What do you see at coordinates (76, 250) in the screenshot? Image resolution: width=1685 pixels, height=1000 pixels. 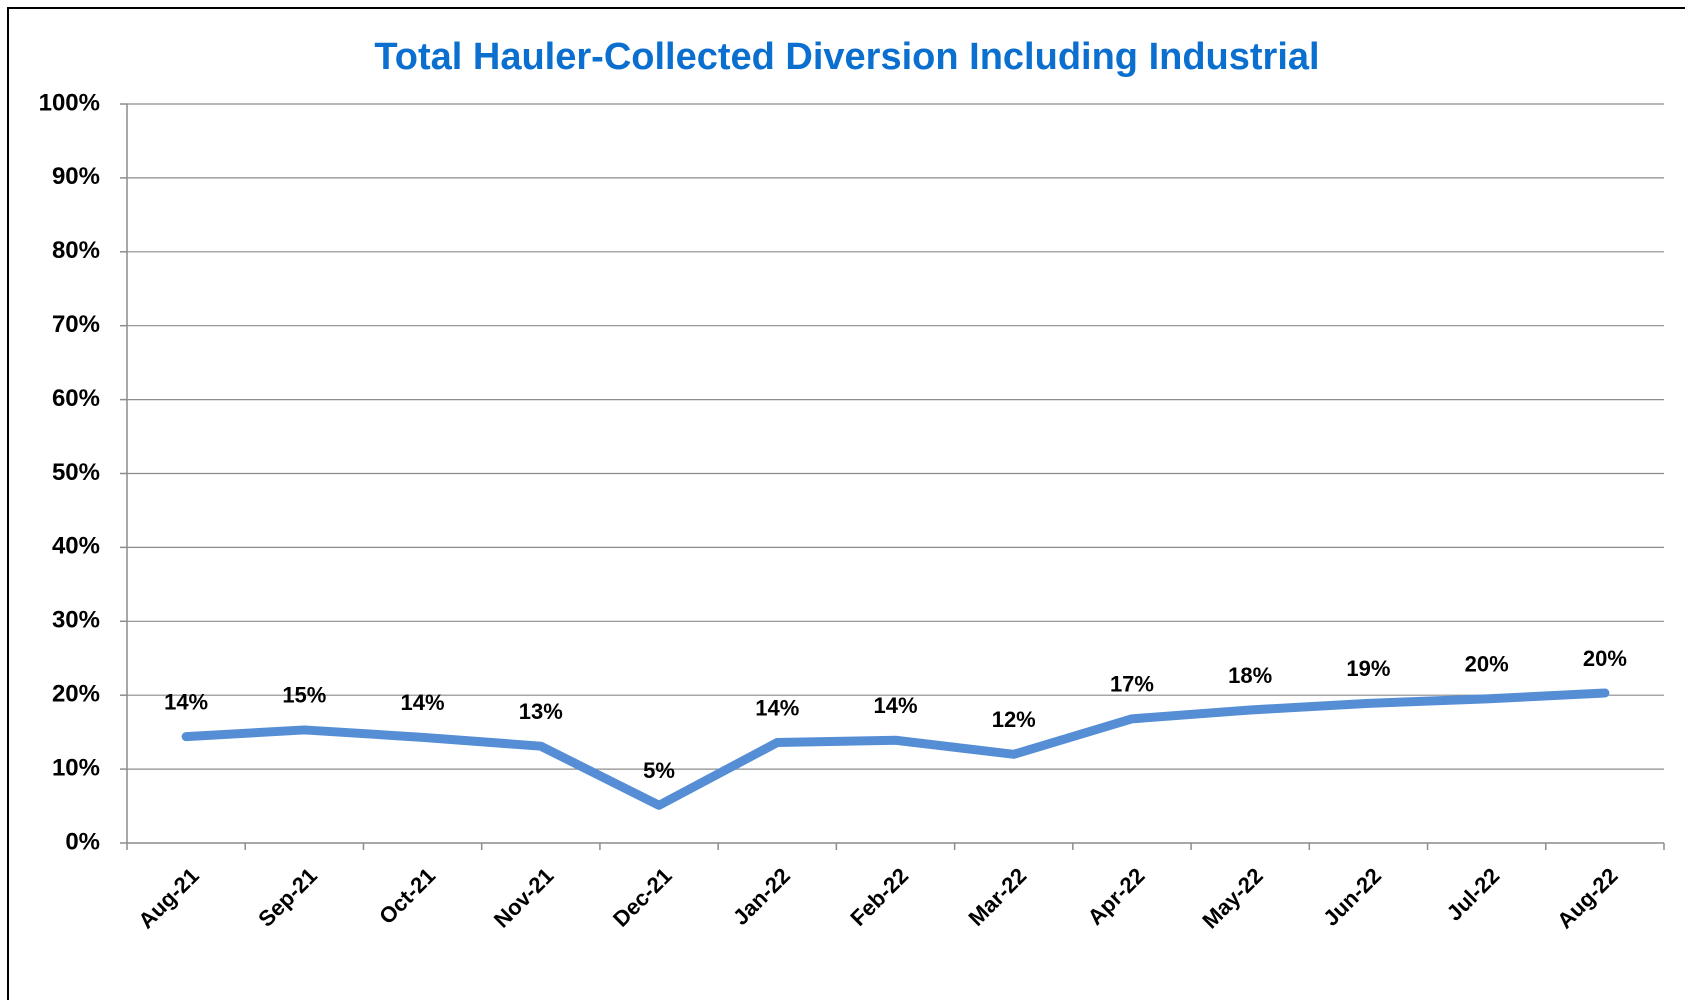 I see `y-tick-label: 80%` at bounding box center [76, 250].